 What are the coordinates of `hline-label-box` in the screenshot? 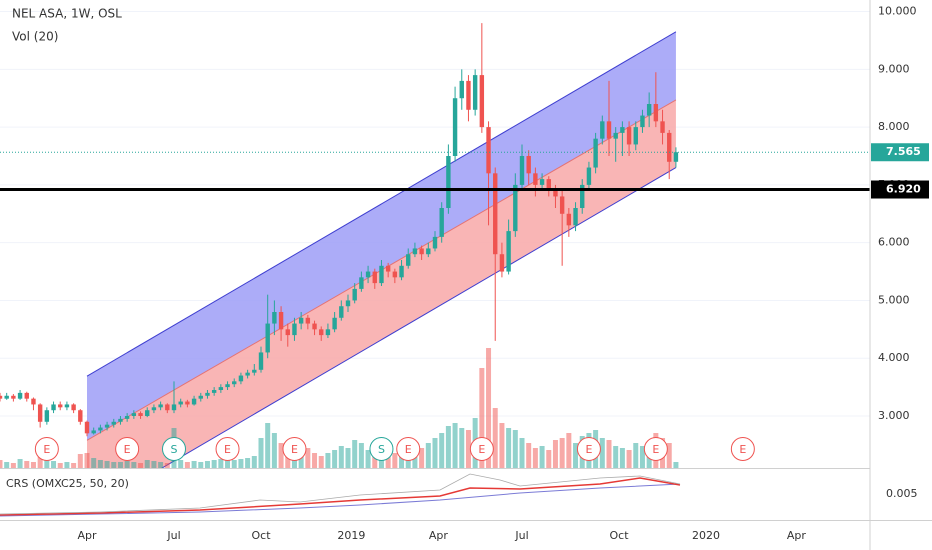 It's located at (900, 189).